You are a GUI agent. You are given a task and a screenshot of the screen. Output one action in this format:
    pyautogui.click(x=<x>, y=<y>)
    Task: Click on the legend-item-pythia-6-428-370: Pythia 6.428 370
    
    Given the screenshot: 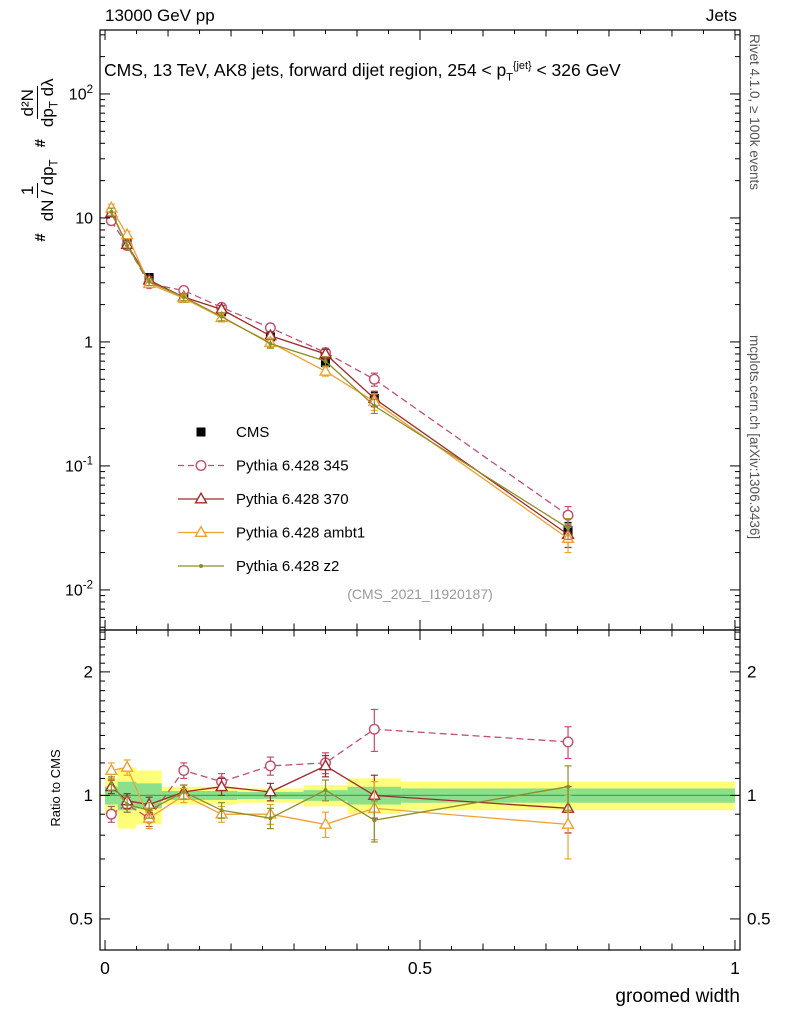 What is the action you would take?
    pyautogui.click(x=263, y=499)
    